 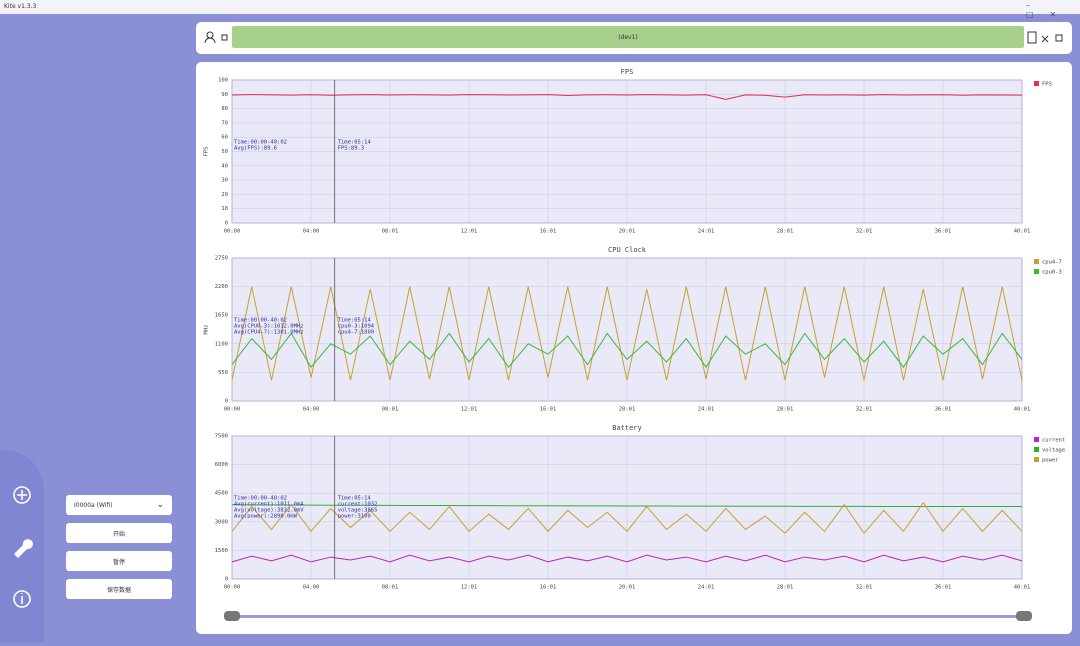 I want to click on legend-label: current, so click(x=1053, y=441).